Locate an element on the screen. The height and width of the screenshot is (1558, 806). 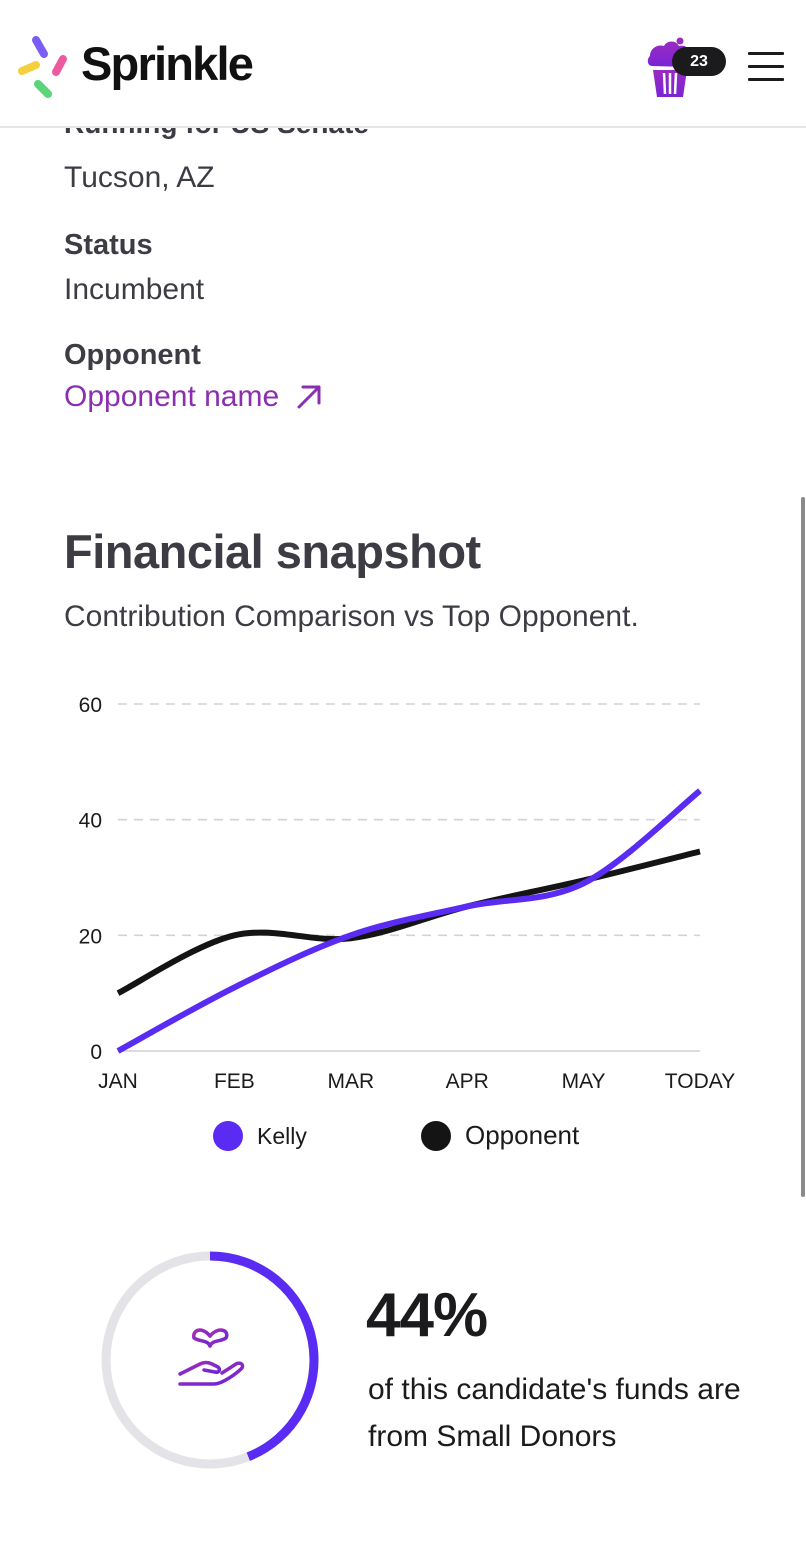
hamburger-menu-icon is located at coordinates (766, 66).